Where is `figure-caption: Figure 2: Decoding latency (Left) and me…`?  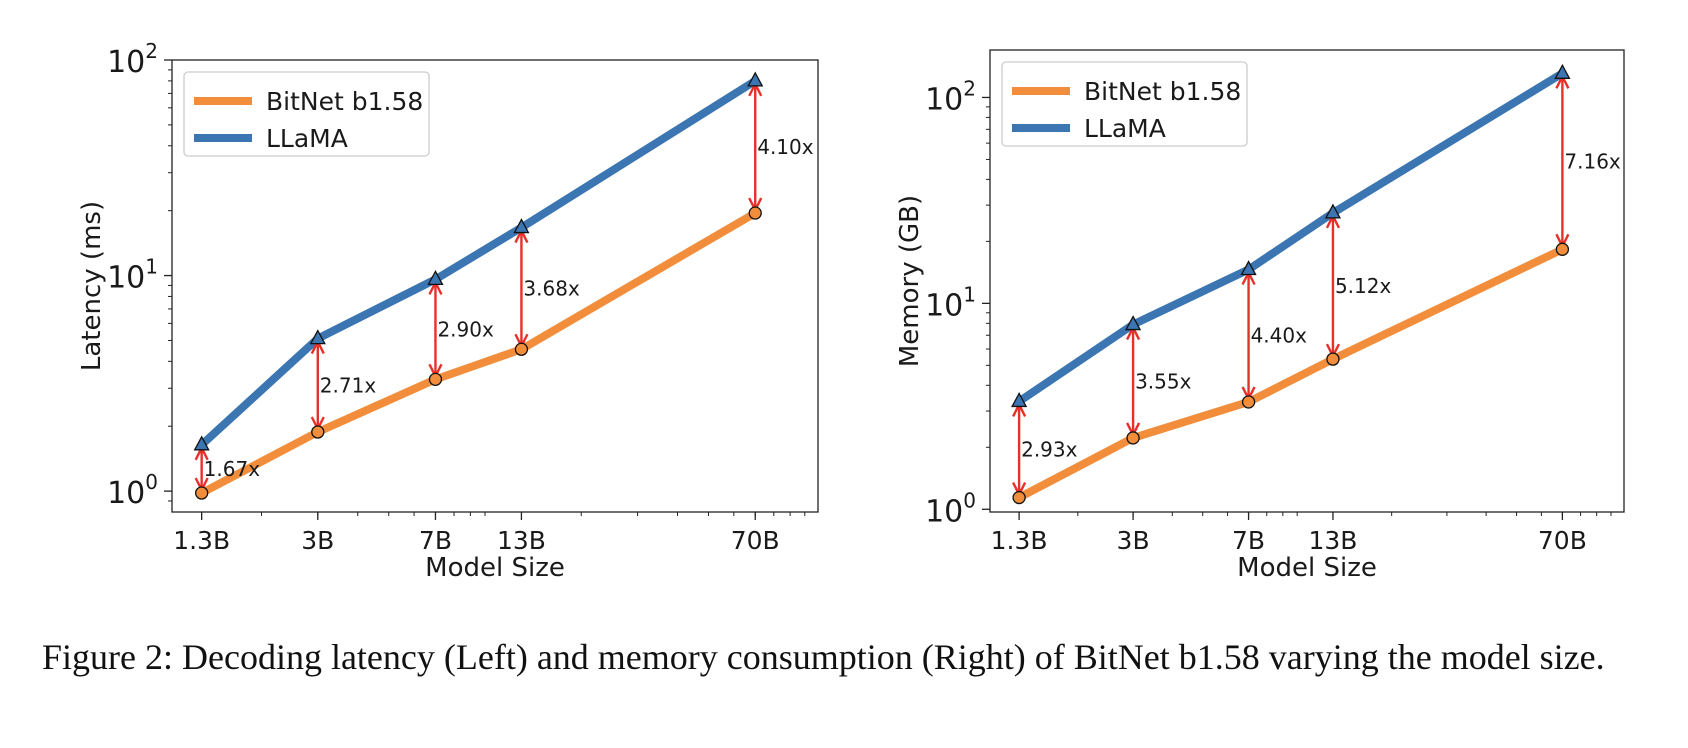 figure-caption: Figure 2: Decoding latency (Left) and me… is located at coordinates (823, 657).